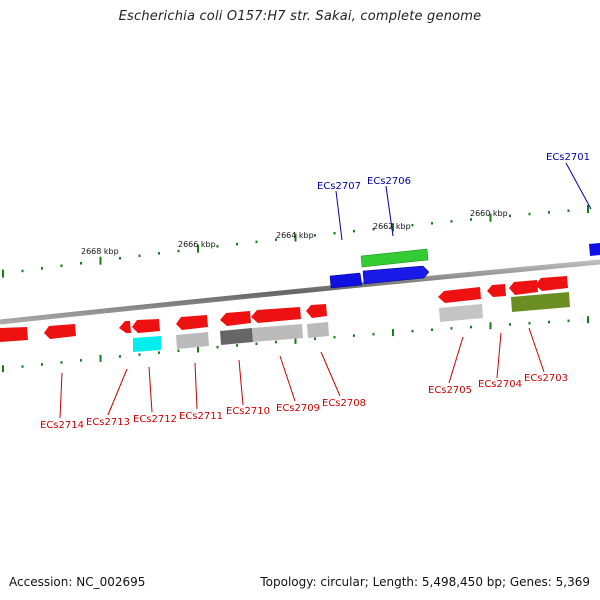 The width and height of the screenshot is (600, 600). Describe the element at coordinates (546, 378) in the screenshot. I see `label-ECs2703: ECs2703` at that location.